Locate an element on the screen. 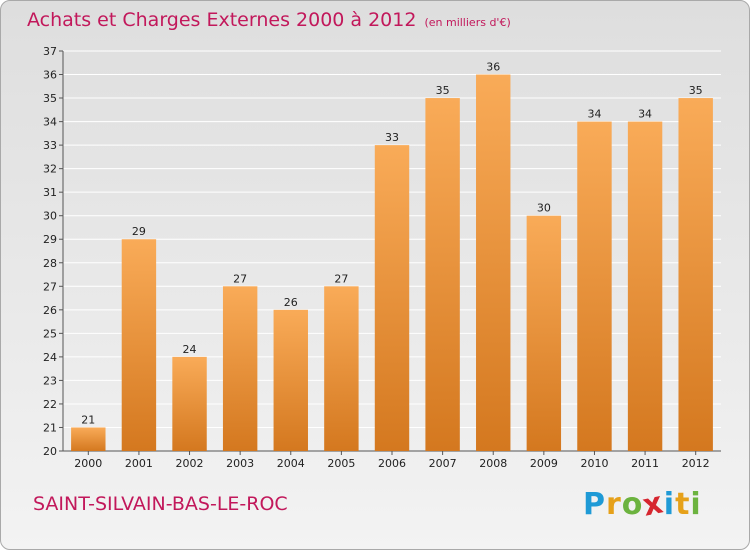 The height and width of the screenshot is (550, 750). logo-letter: P is located at coordinates (594, 504).